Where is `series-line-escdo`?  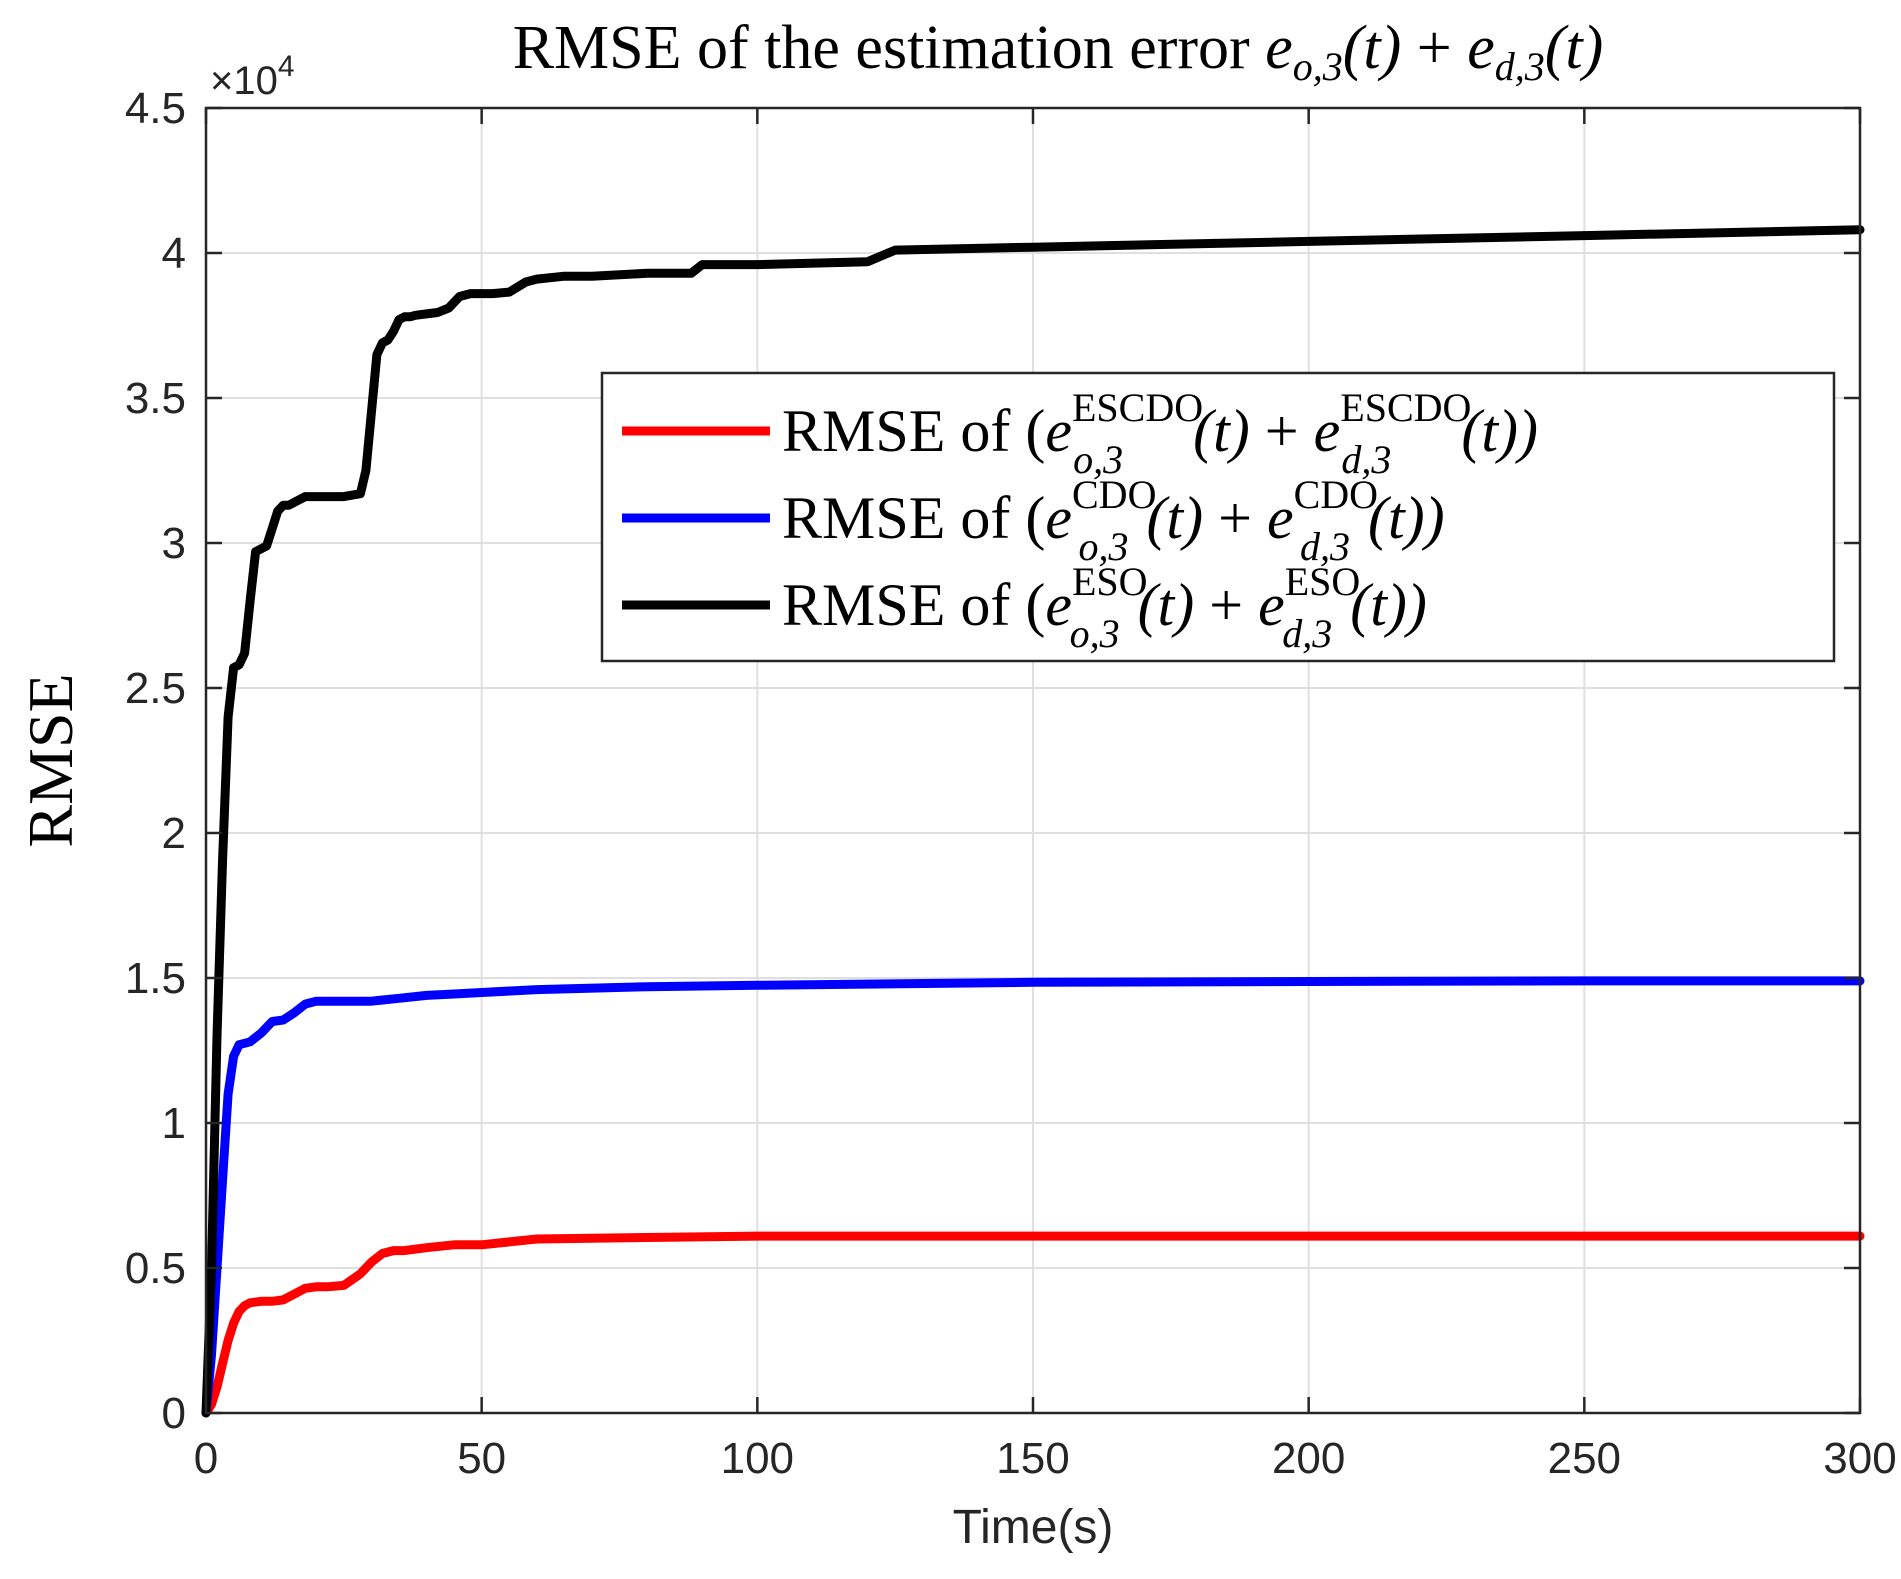
series-line-escdo is located at coordinates (1033, 1324).